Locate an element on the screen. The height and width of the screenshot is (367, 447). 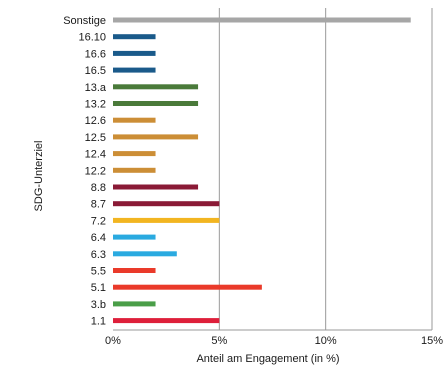
y-tick-label: 8.8 is located at coordinates (98, 188).